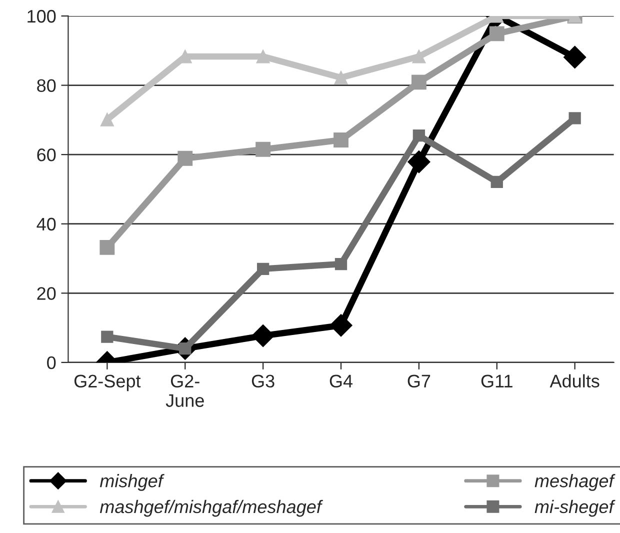 The image size is (620, 533). I want to click on y-tick-label: 100, so click(42, 16).